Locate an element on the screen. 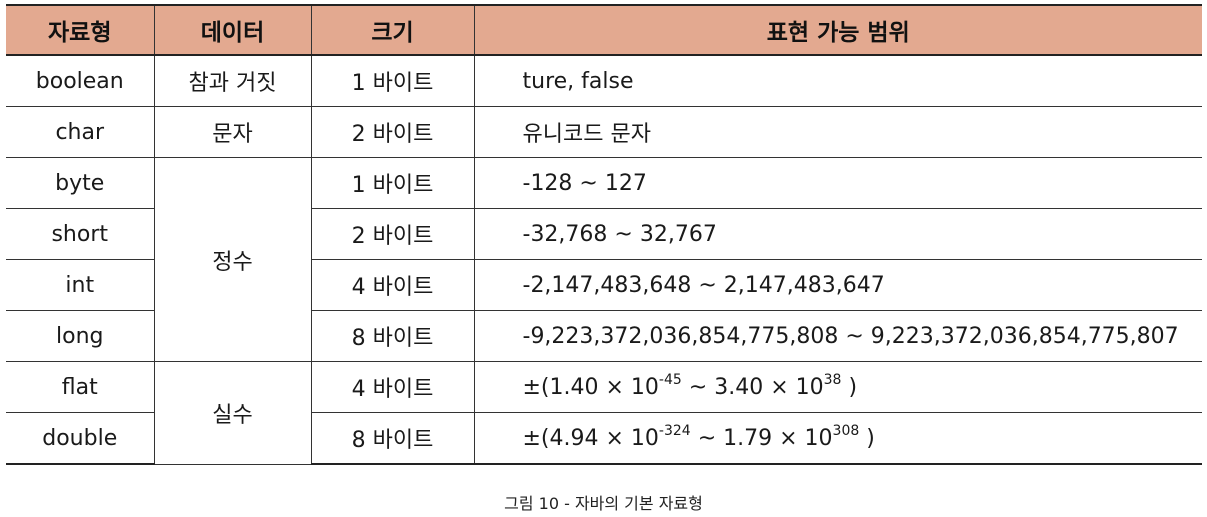  category-cell-integer: 정수 is located at coordinates (232, 259).